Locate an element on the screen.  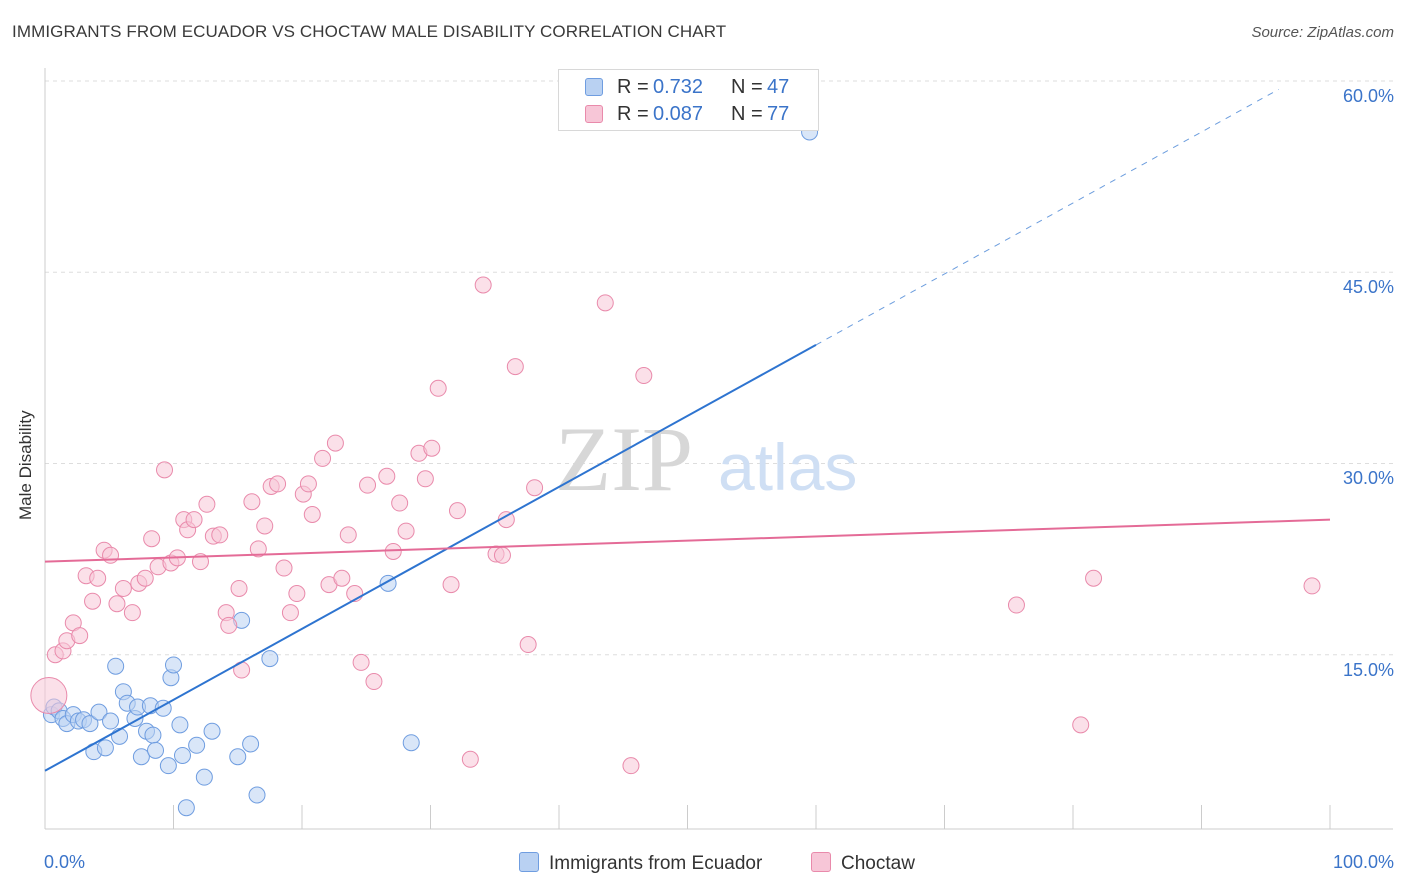
legend-label: Immigrants from Ecuador is located at coordinates (656, 863).